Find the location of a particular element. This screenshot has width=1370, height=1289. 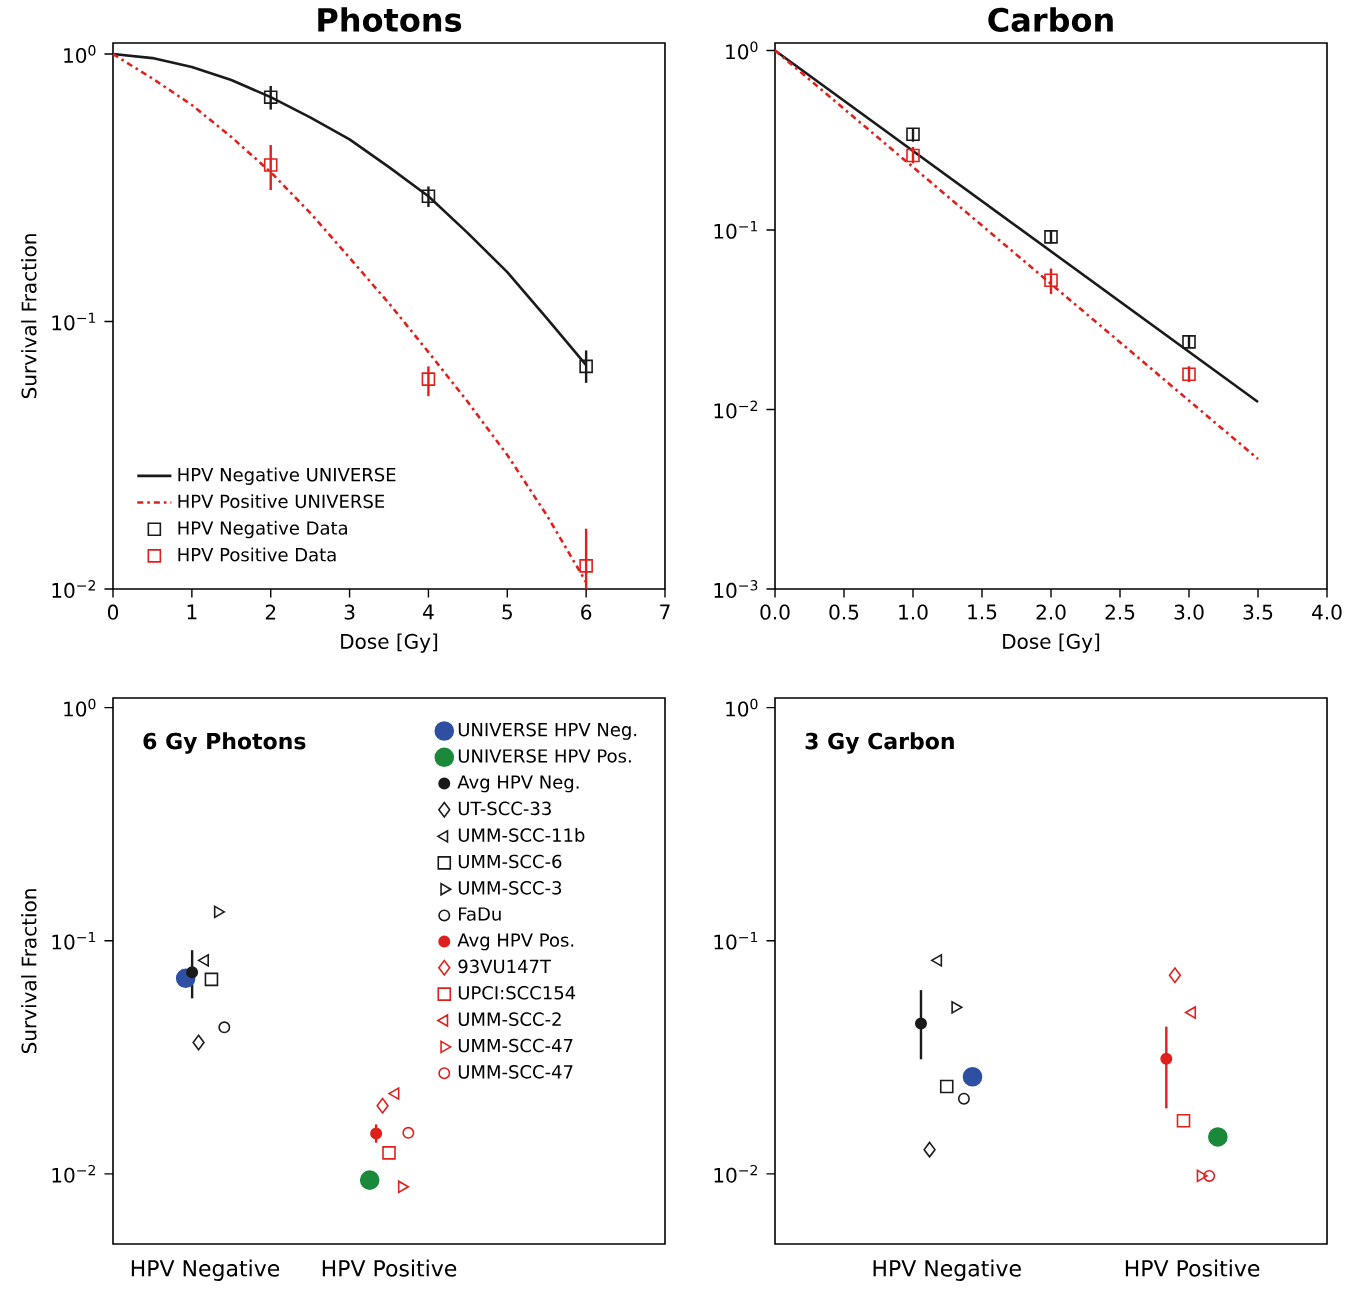

x-tick-label: 0.0 is located at coordinates (775, 612).